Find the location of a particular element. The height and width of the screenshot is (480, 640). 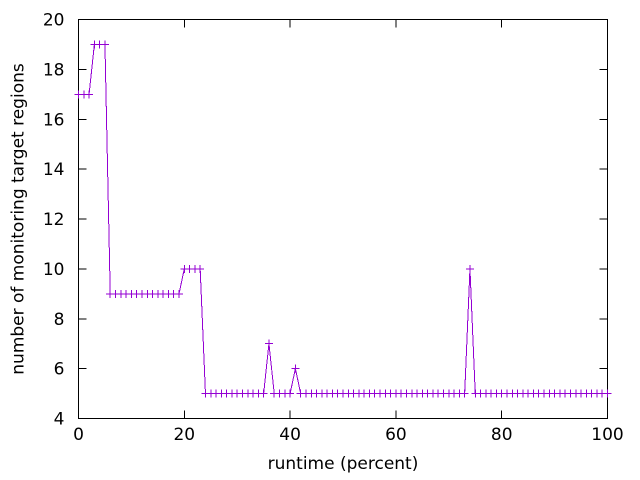

y-tick-label: 14 is located at coordinates (54, 170).